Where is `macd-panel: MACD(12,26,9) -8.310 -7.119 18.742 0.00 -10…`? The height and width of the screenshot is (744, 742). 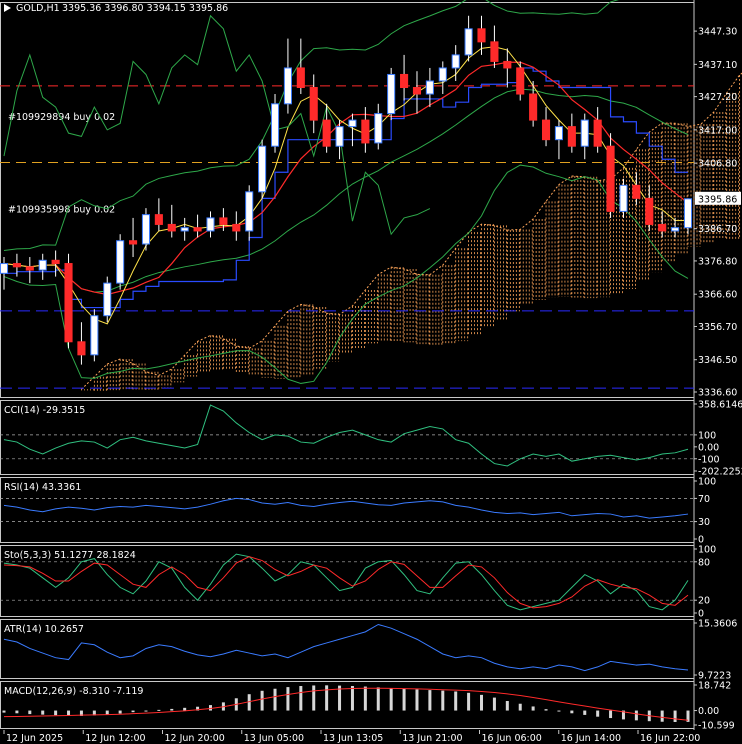
macd-panel: MACD(12,26,9) -8.310 -7.119 18.742 0.00 -10… is located at coordinates (368, 706).